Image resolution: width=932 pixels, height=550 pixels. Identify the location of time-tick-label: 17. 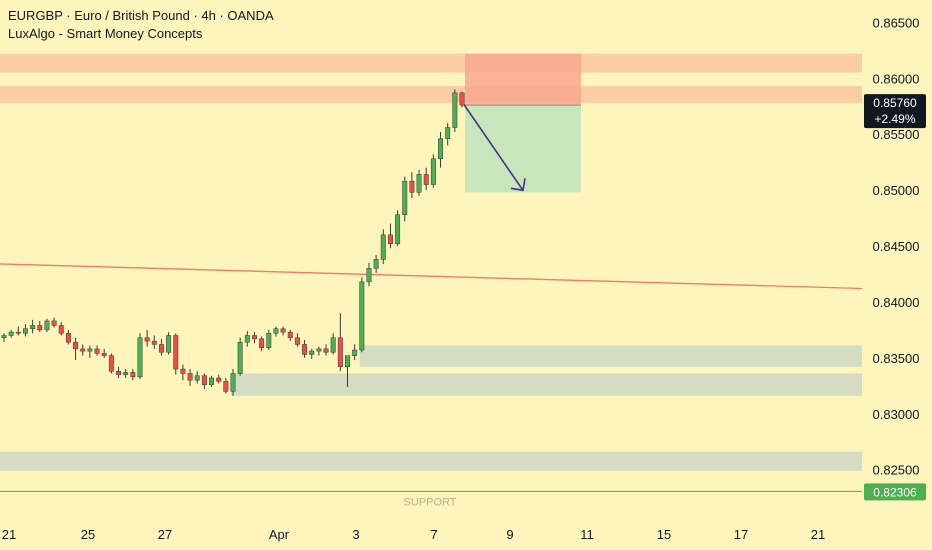
(741, 534).